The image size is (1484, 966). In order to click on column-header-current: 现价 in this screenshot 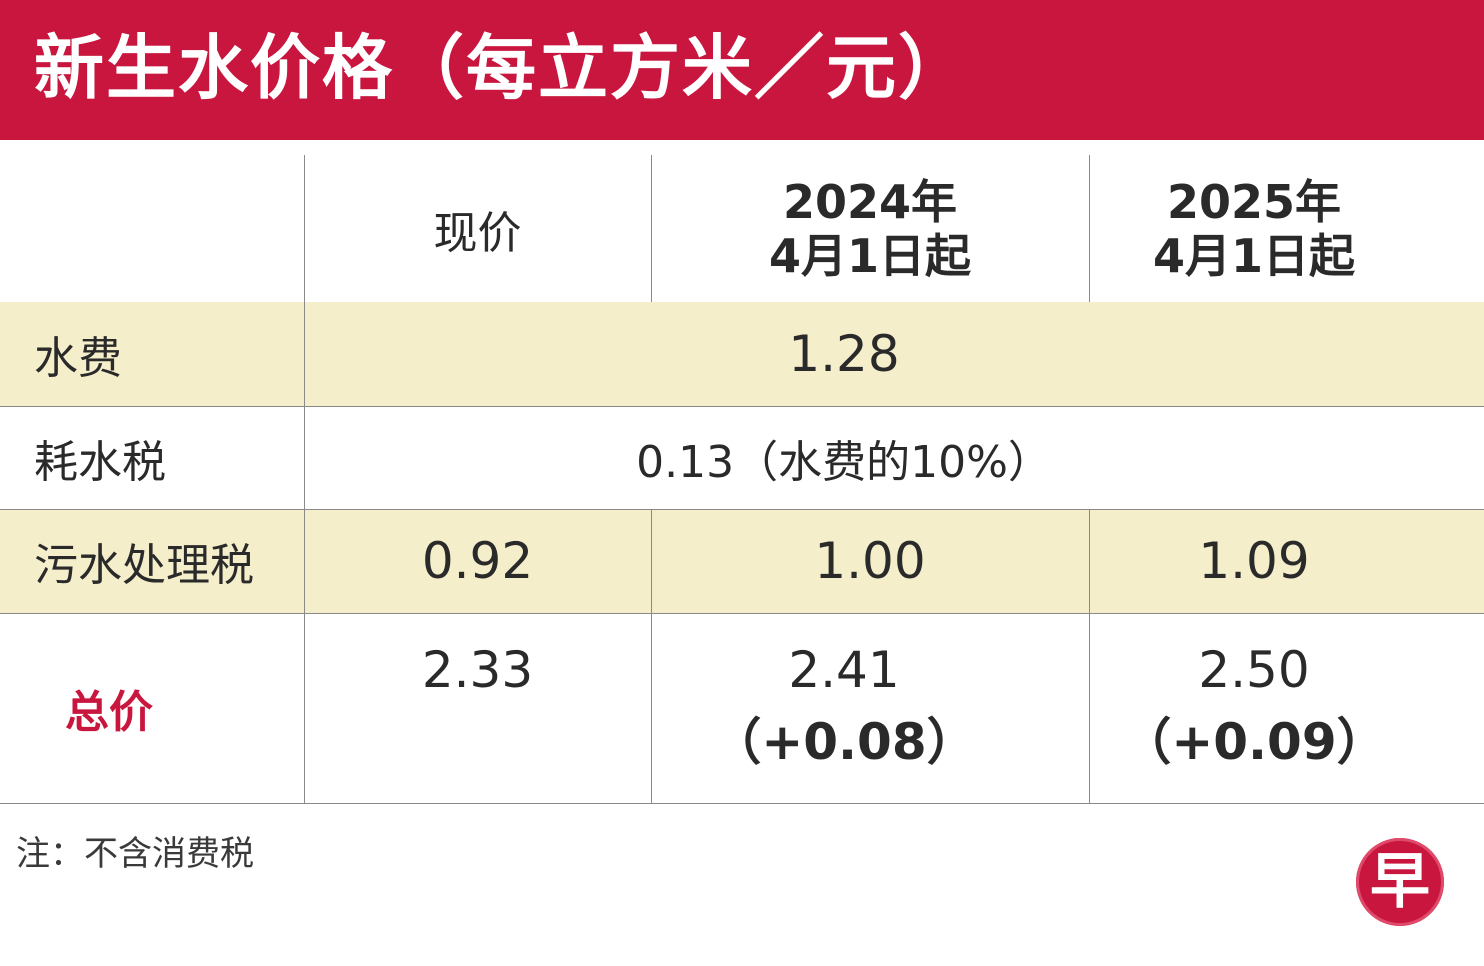, I will do `click(477, 228)`.